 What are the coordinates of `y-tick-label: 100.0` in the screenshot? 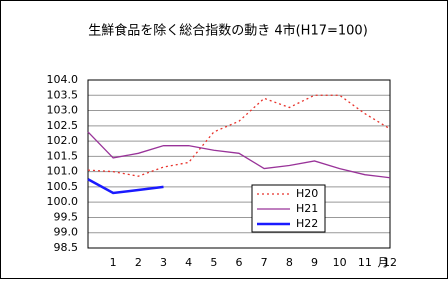 It's located at (63, 201).